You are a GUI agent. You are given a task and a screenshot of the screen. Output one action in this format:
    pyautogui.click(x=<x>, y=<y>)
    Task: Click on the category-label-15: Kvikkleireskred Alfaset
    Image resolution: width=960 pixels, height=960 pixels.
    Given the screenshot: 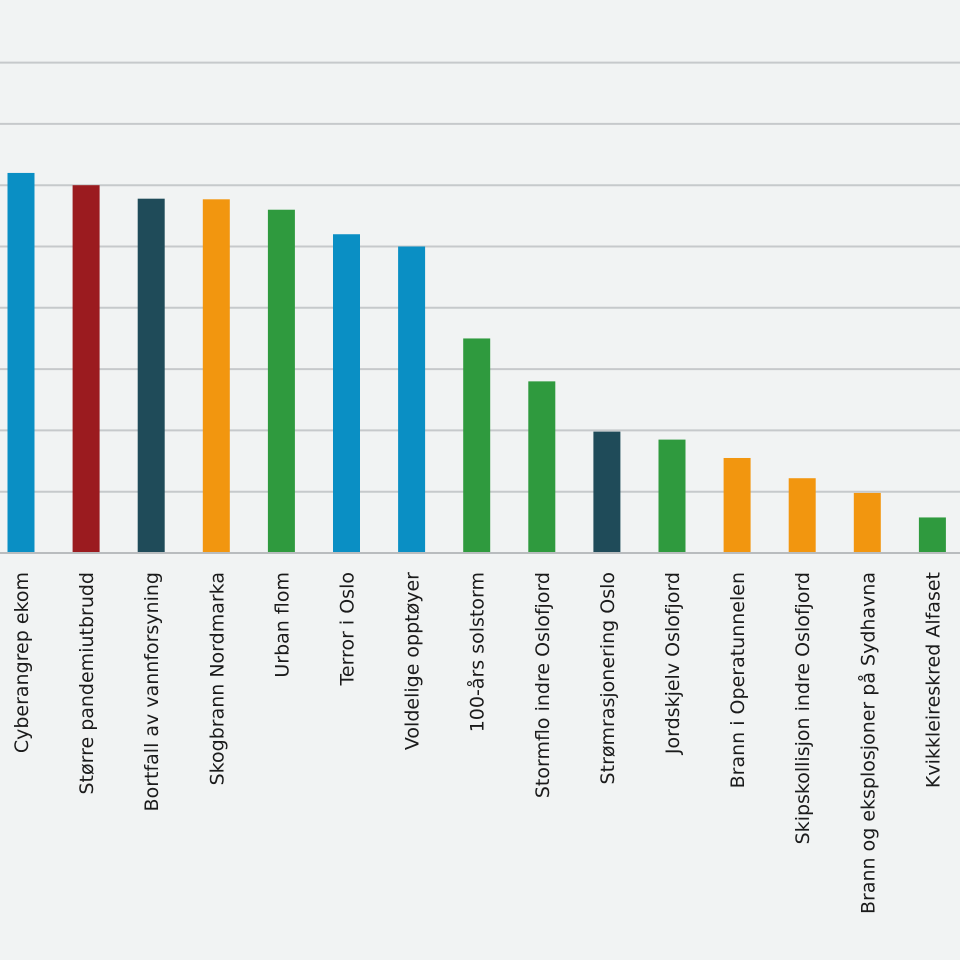 What is the action you would take?
    pyautogui.click(x=933, y=680)
    